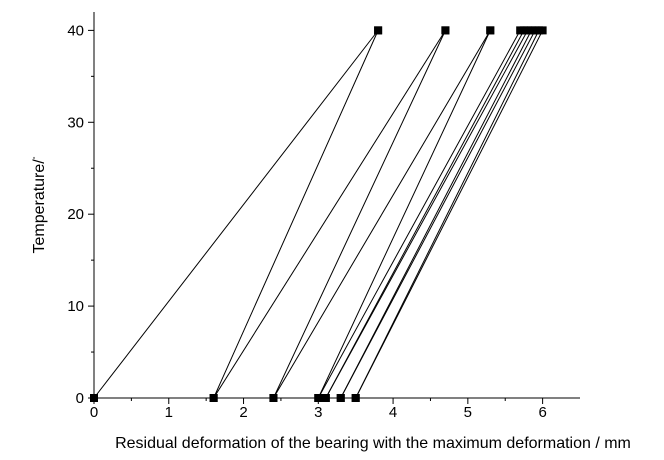  What do you see at coordinates (75, 122) in the screenshot?
I see `y-tick-label: 30` at bounding box center [75, 122].